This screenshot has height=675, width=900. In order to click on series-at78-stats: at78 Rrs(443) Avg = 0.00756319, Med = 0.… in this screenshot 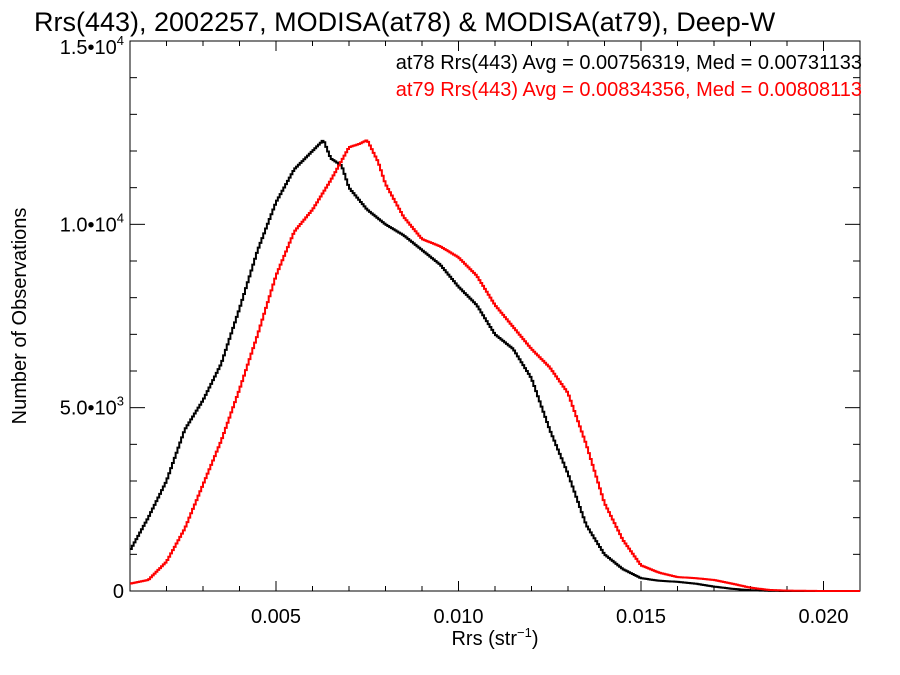, I will do `click(629, 63)`.